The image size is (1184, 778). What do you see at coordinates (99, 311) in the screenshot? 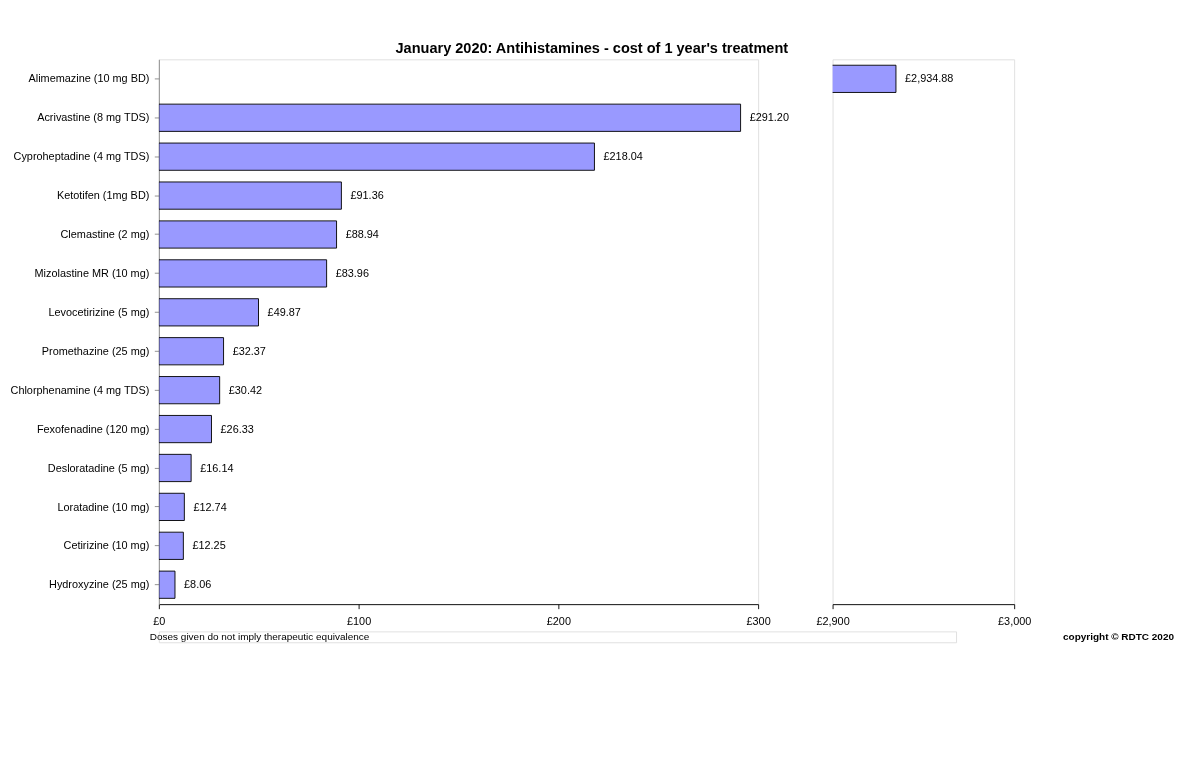
I see `y-tick-label: Levocetirizine (5 mg)` at bounding box center [99, 311].